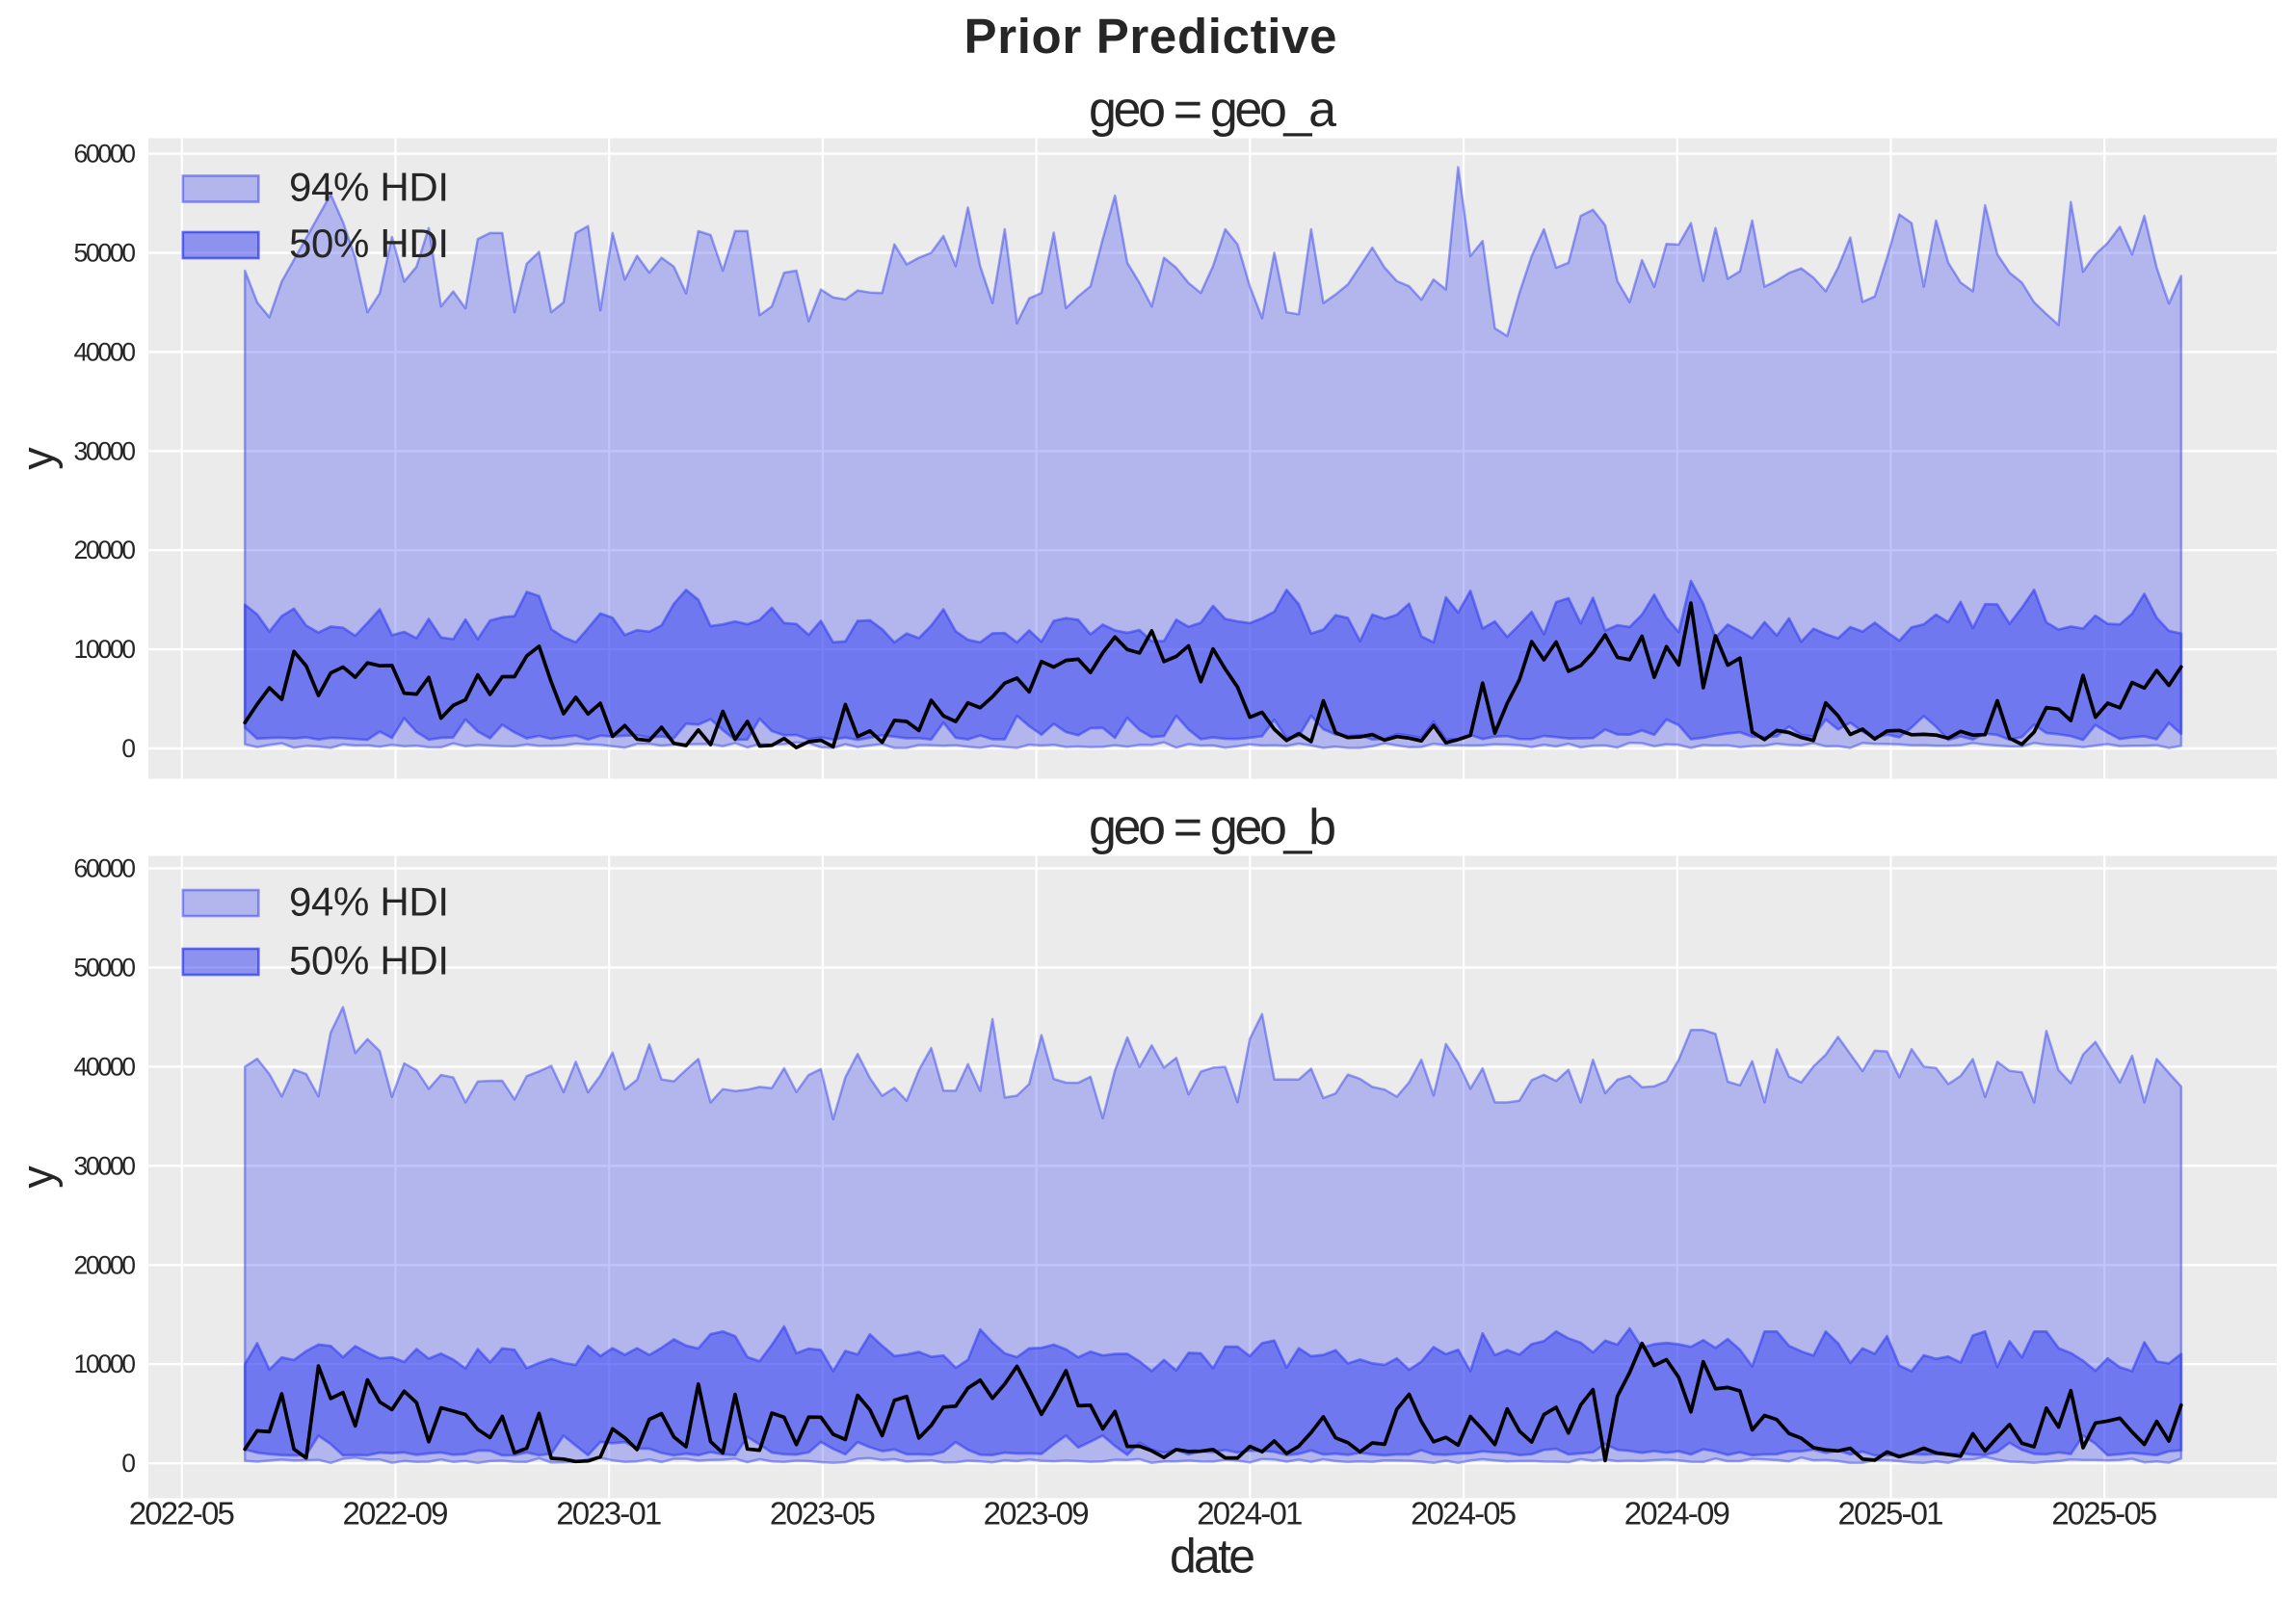  Describe the element at coordinates (1037, 1514) in the screenshot. I see `svg-text: 2023-09` at that location.